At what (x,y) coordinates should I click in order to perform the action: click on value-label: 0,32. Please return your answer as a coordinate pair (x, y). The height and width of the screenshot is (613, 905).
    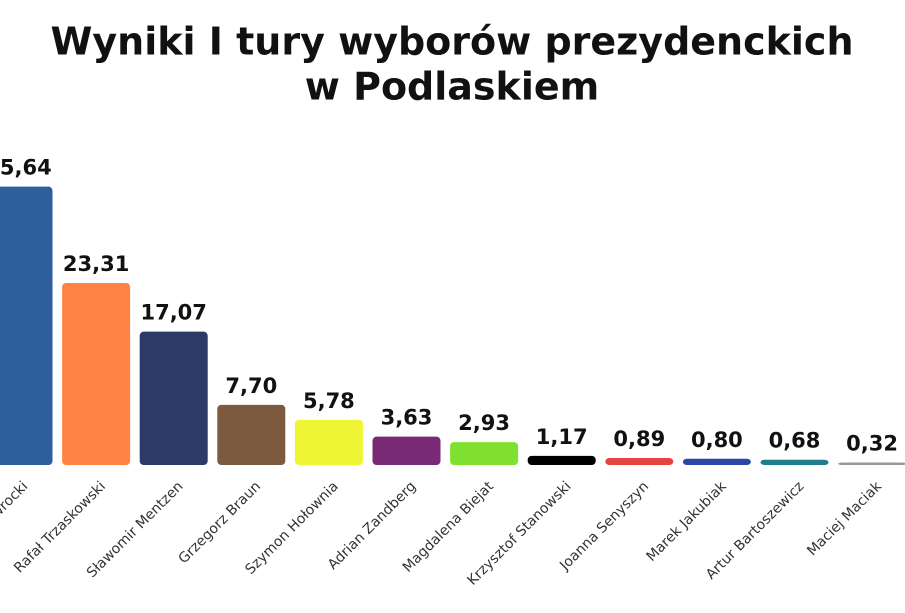
    Looking at the image, I should click on (872, 444).